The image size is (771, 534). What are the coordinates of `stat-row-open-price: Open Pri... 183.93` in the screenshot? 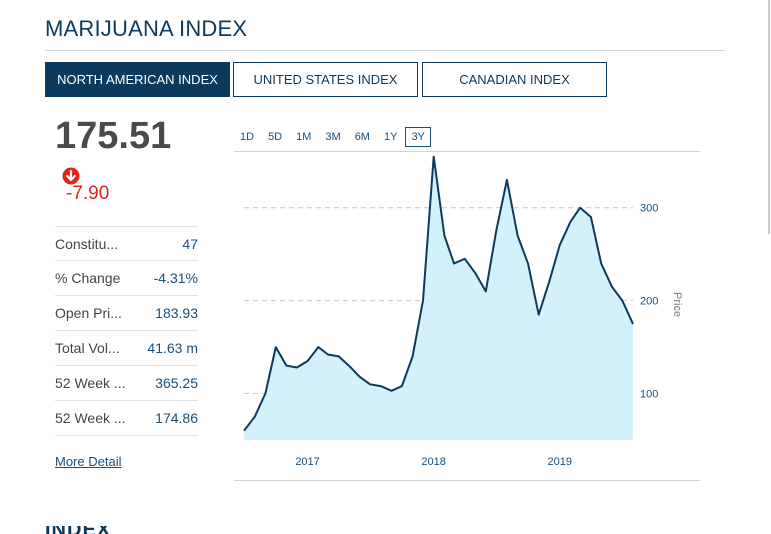 It's located at (126, 313).